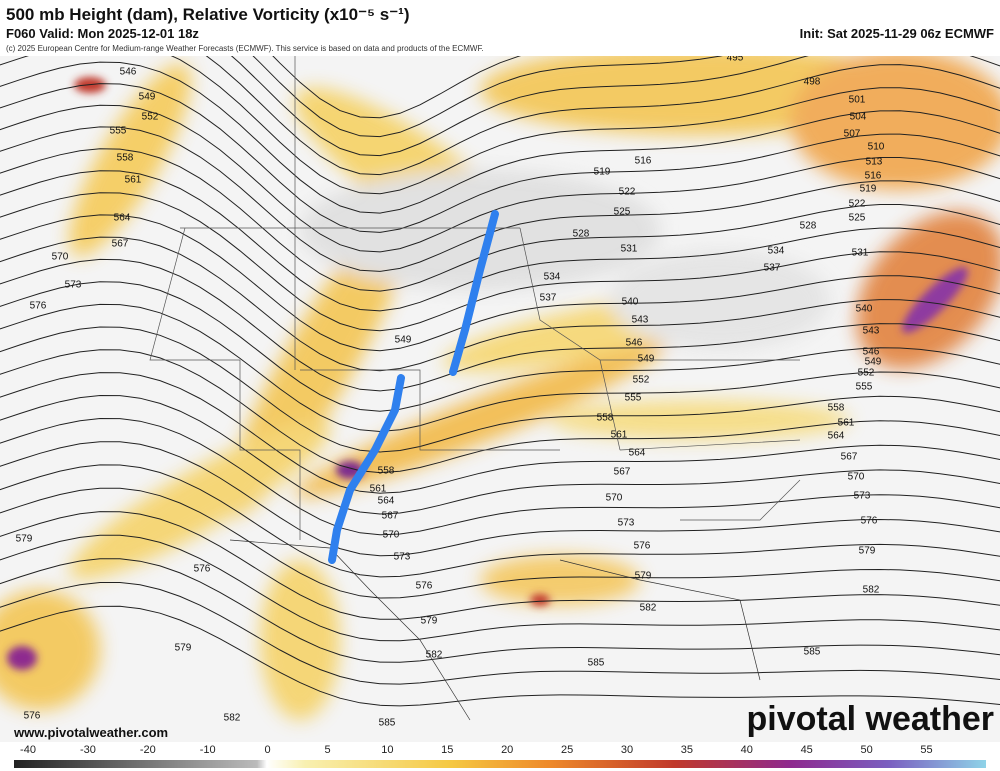 This screenshot has height=771, width=1000. Describe the element at coordinates (897, 33) in the screenshot. I see `init-time: Init: Sat 2025-11-29 06z ECMWF` at that location.